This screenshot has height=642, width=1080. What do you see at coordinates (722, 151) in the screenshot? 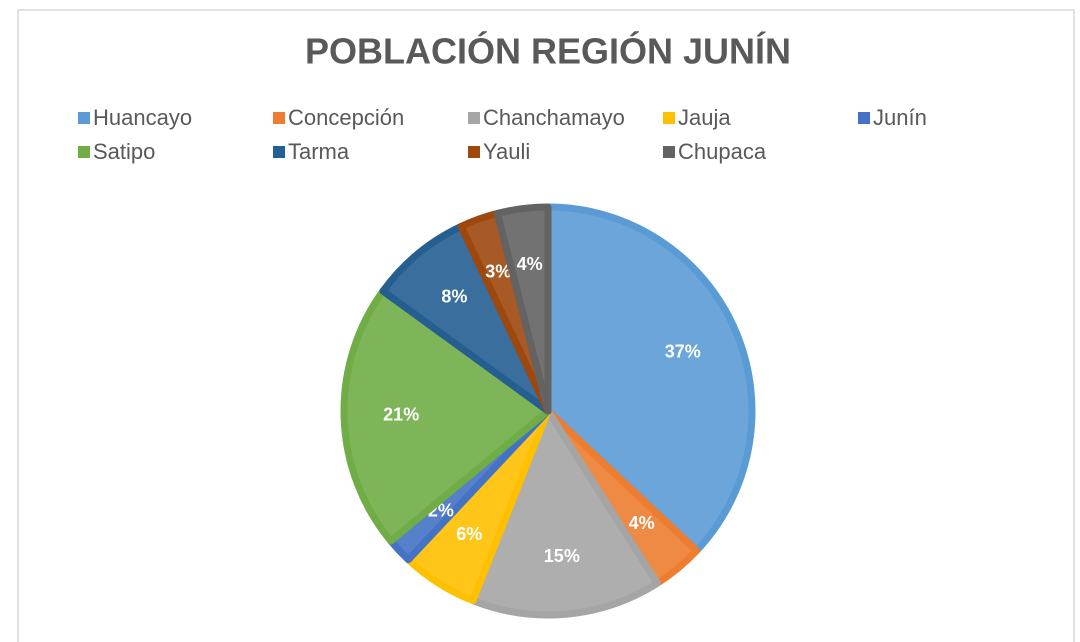
I see `legend-label: Chupaca` at bounding box center [722, 151].